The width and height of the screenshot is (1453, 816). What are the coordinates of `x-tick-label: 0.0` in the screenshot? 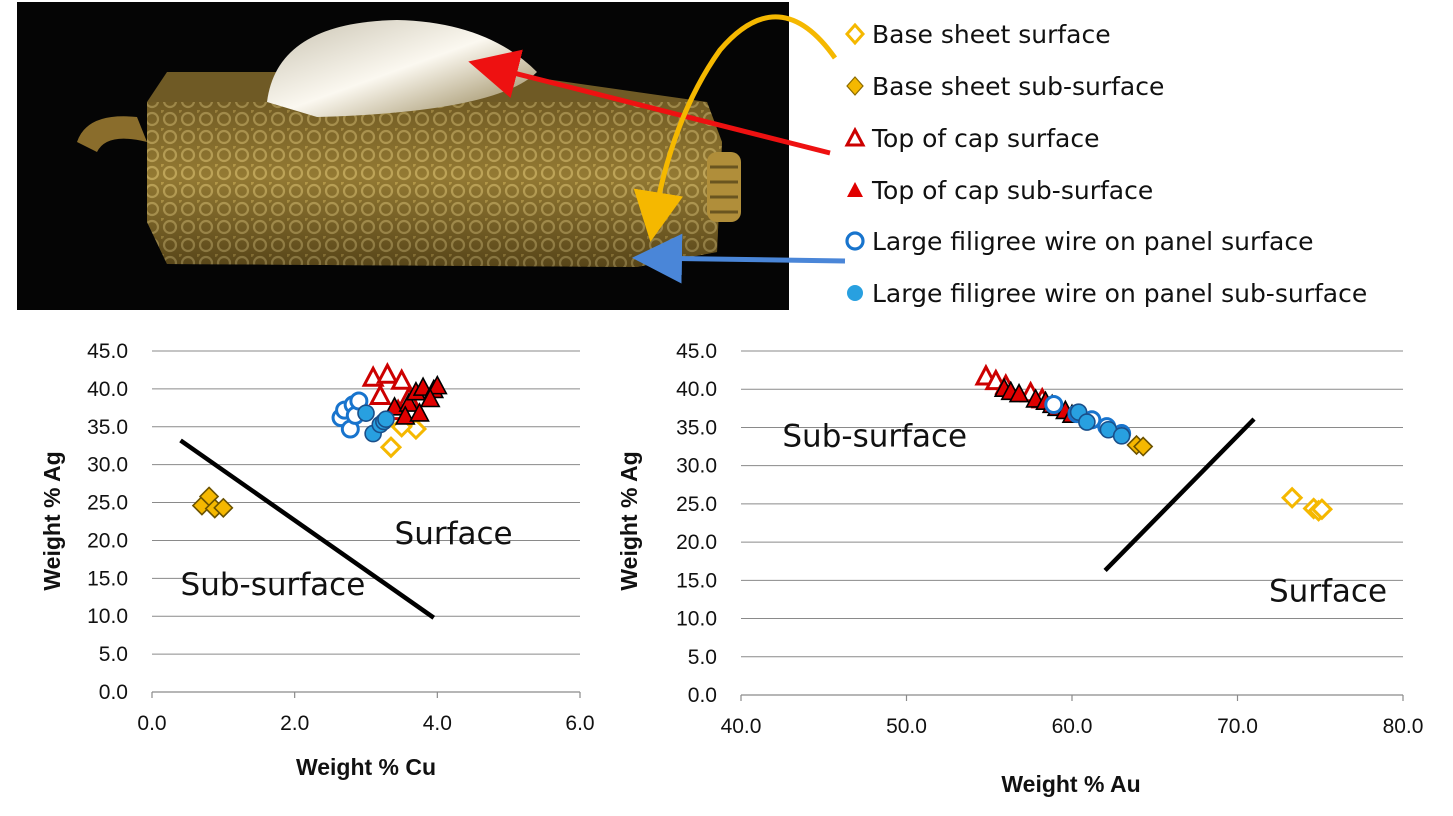 It's located at (151, 723).